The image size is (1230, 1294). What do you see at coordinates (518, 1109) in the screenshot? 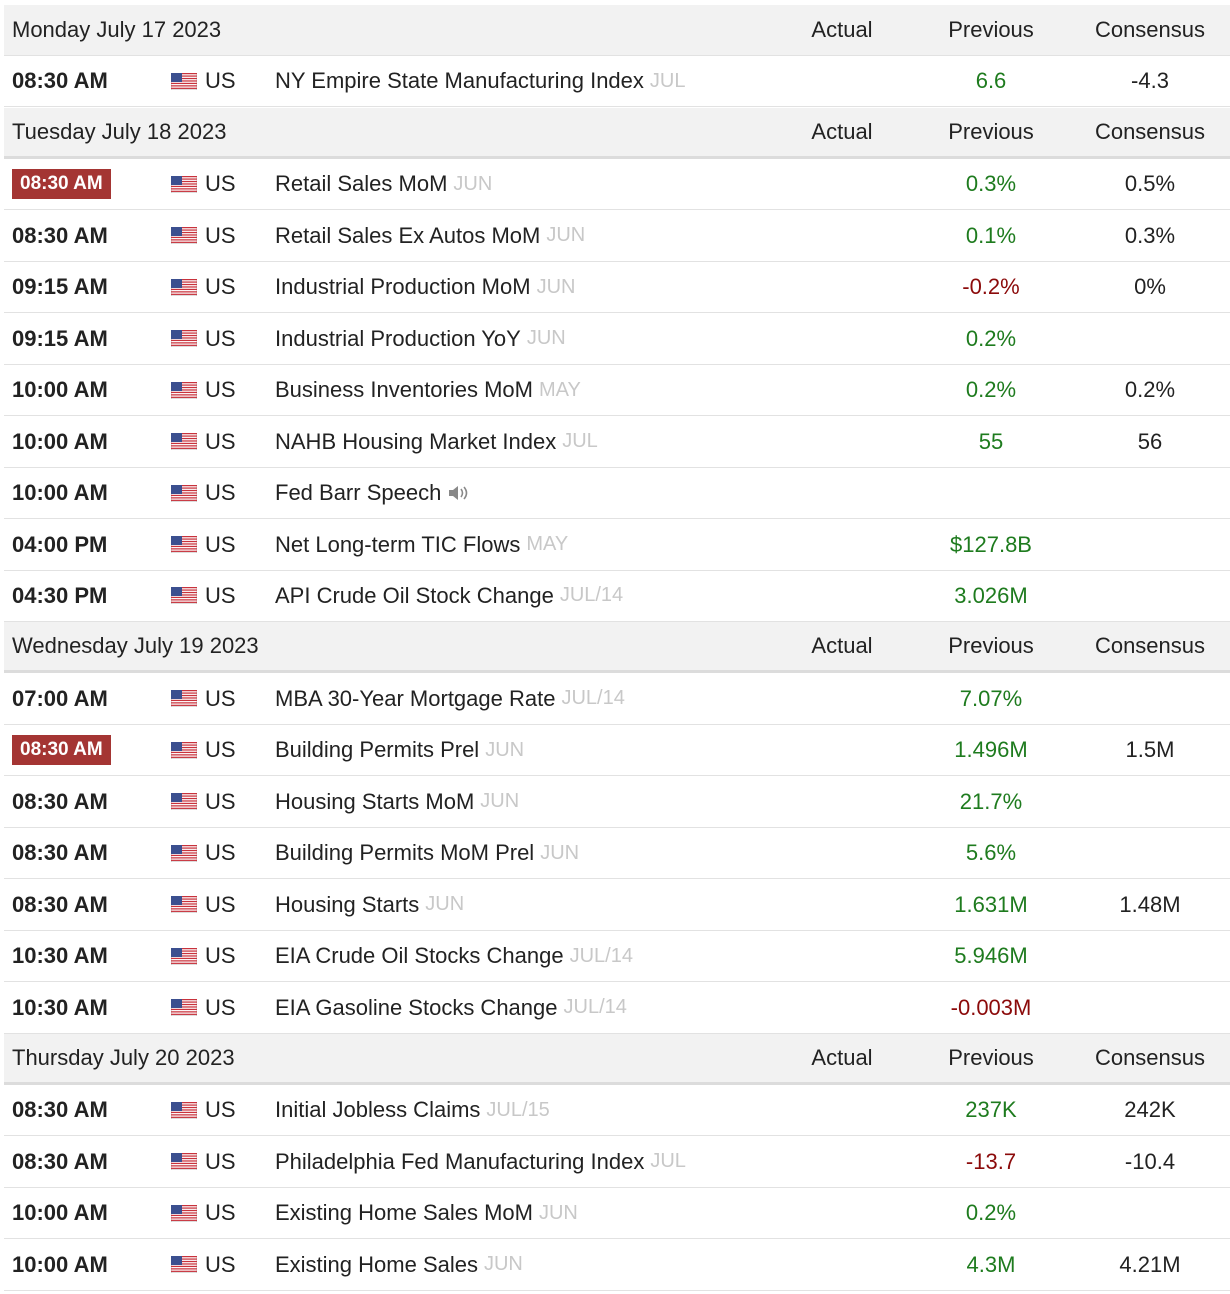
I see `period: JUL/15` at bounding box center [518, 1109].